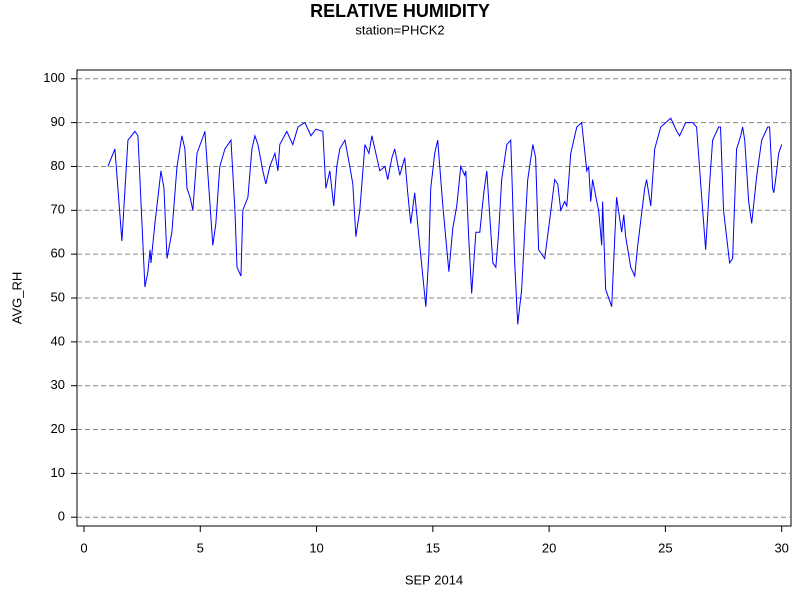 This screenshot has height=605, width=800. I want to click on y-tick-label: 60, so click(58, 253).